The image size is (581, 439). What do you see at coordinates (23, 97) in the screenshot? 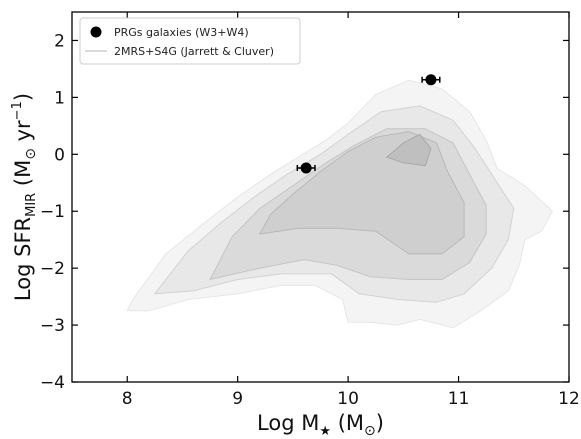
I see `y-axis-title-units-close: )` at bounding box center [23, 97].